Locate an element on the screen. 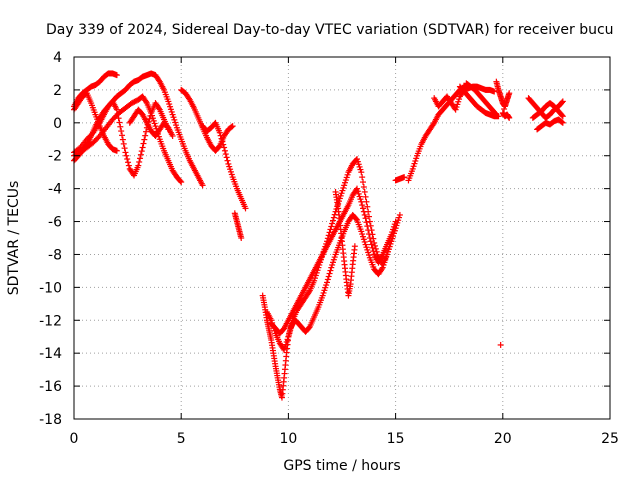 The height and width of the screenshot is (480, 640). x-tick-label: 25 is located at coordinates (610, 439).